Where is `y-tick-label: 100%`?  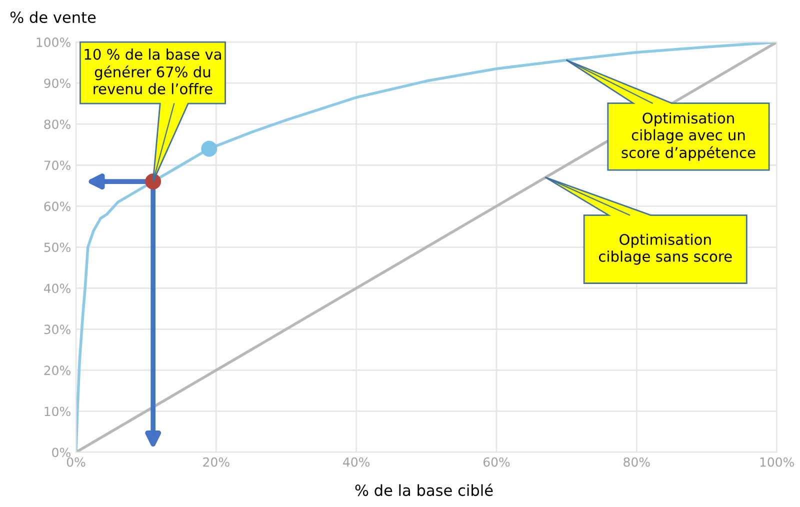
y-tick-label: 100% is located at coordinates (53, 43).